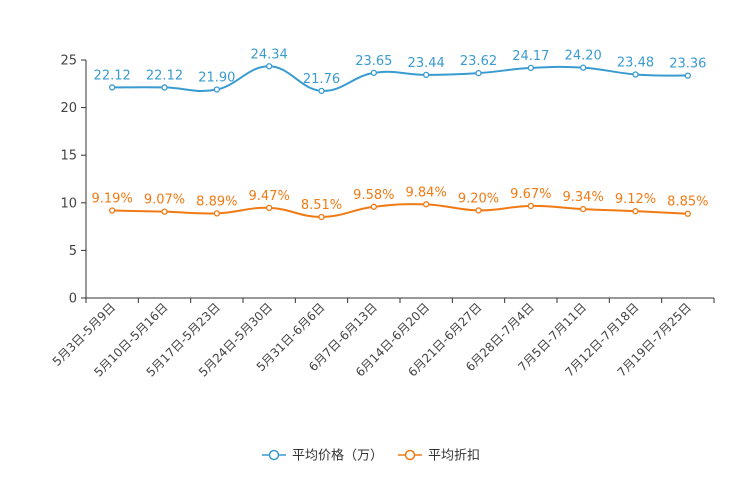  I want to click on legend-label: 平均折扣, so click(454, 456).